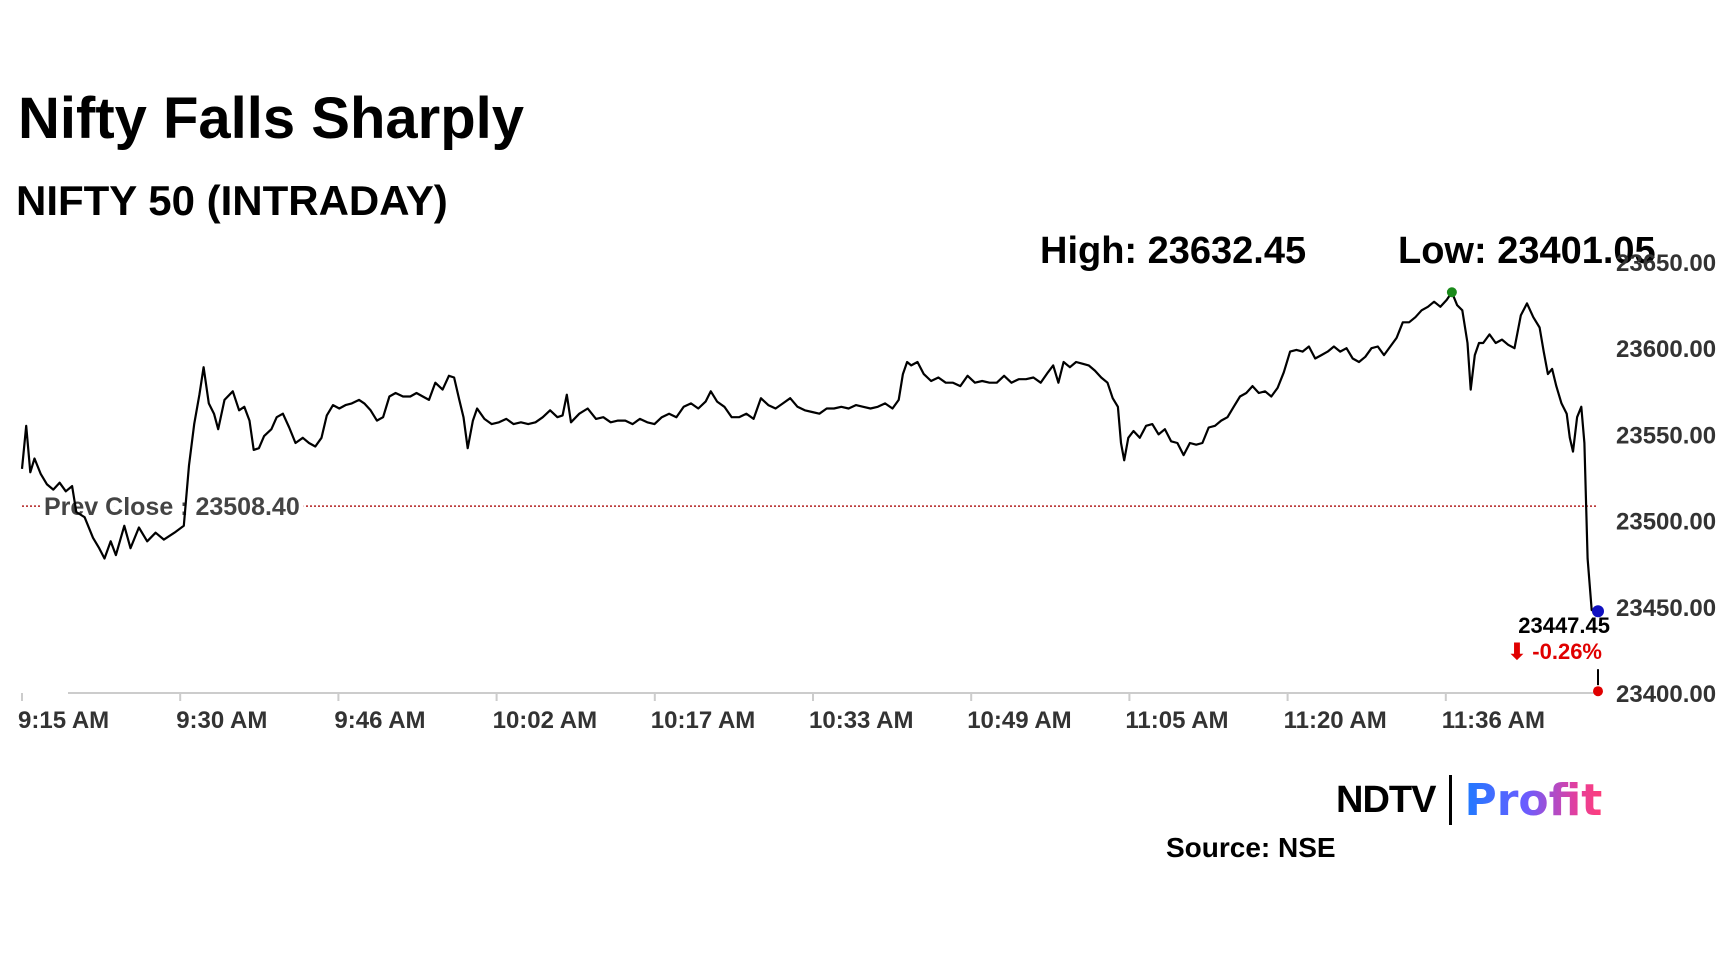  Describe the element at coordinates (63, 720) in the screenshot. I see `x-tick-label: 9:15 AM` at that location.